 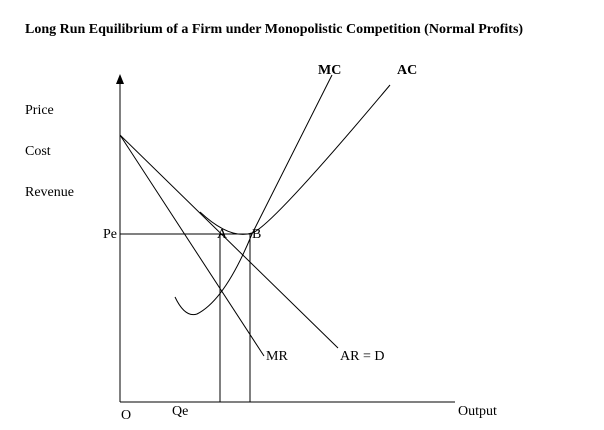 What do you see at coordinates (477, 411) in the screenshot?
I see `x-label: Output` at bounding box center [477, 411].